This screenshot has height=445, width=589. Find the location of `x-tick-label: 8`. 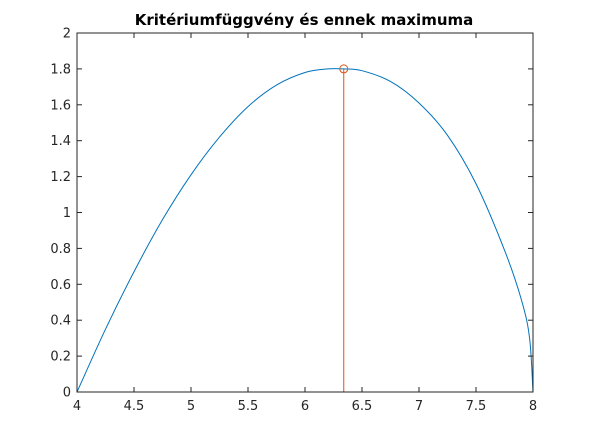

x-tick-label: 8 is located at coordinates (533, 406).